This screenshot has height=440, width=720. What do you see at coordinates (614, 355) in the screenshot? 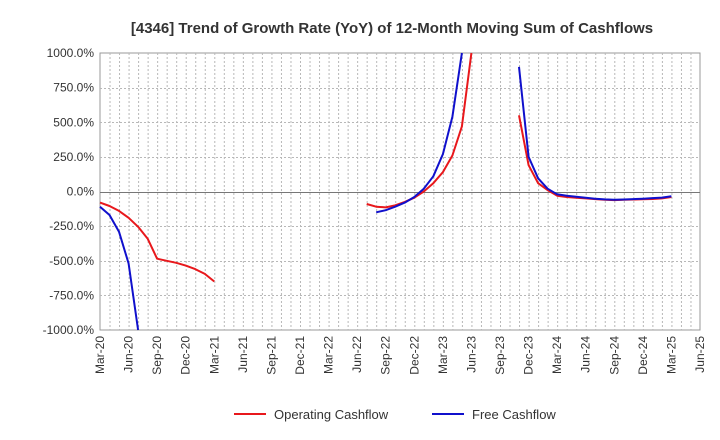
I see `x-tick-label: Sep-24` at bounding box center [614, 355].